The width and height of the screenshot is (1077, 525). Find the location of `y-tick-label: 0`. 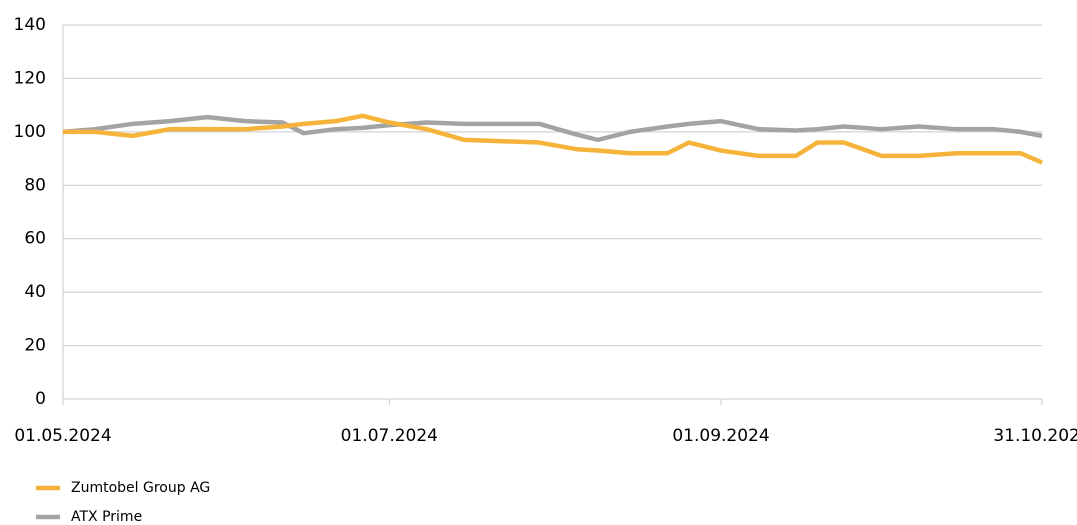

y-tick-label: 0 is located at coordinates (40, 399).